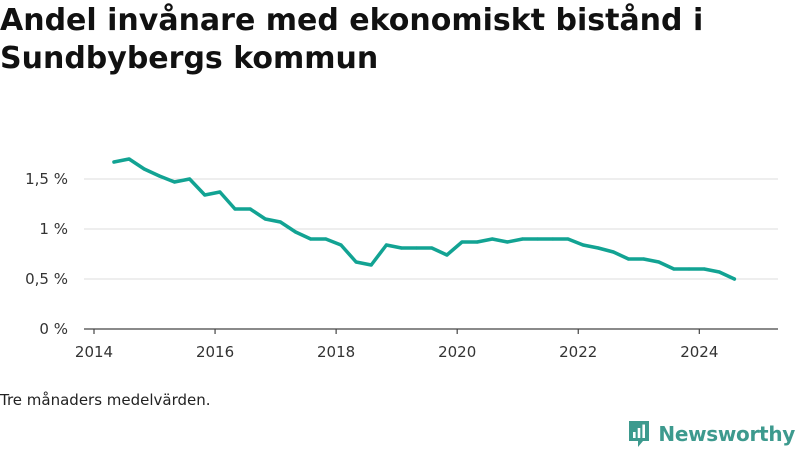  Describe the element at coordinates (46, 179) in the screenshot. I see `y-tick-label: 1,5 %` at that location.